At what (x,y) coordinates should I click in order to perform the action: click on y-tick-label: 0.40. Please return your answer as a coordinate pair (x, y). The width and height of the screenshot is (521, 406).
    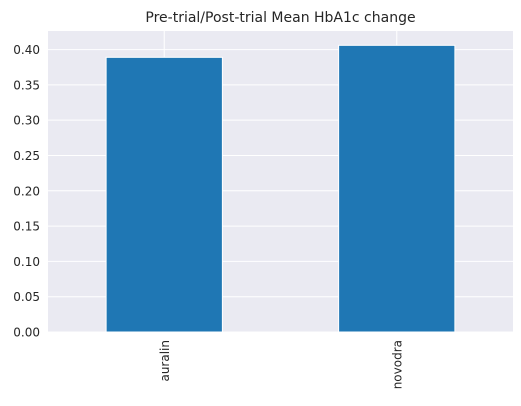
    Looking at the image, I should click on (26, 50).